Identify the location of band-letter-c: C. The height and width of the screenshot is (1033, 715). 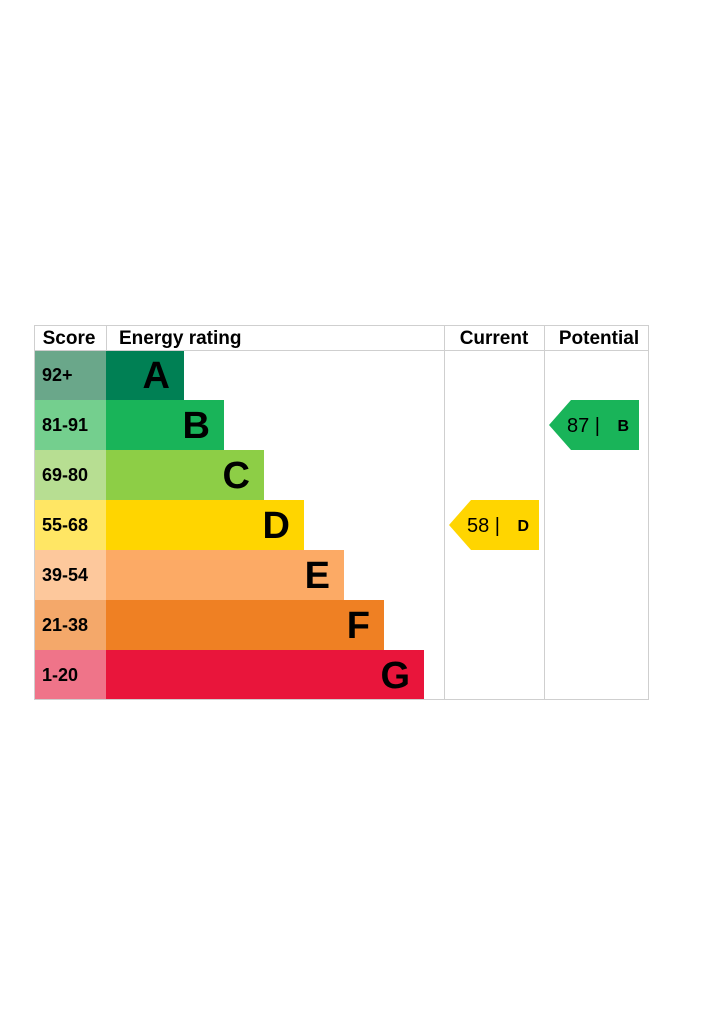
(236, 476).